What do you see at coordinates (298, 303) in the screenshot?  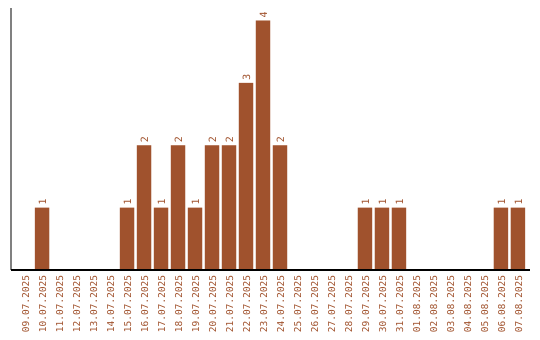 I see `x-tick-label: 25.07.2025` at bounding box center [298, 303].